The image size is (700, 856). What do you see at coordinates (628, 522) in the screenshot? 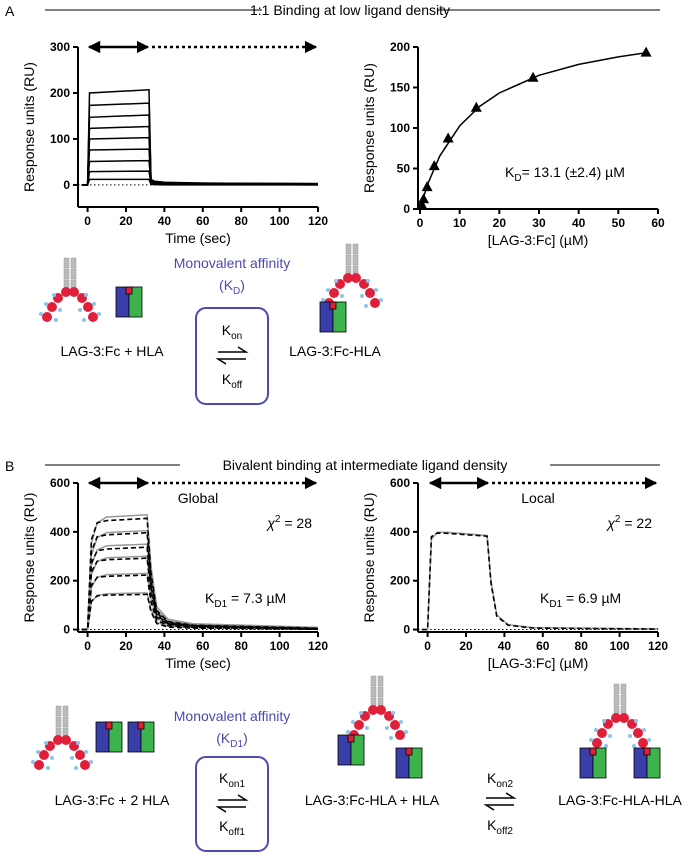
I see `chi2-annotation: χ2 = 22` at bounding box center [628, 522].